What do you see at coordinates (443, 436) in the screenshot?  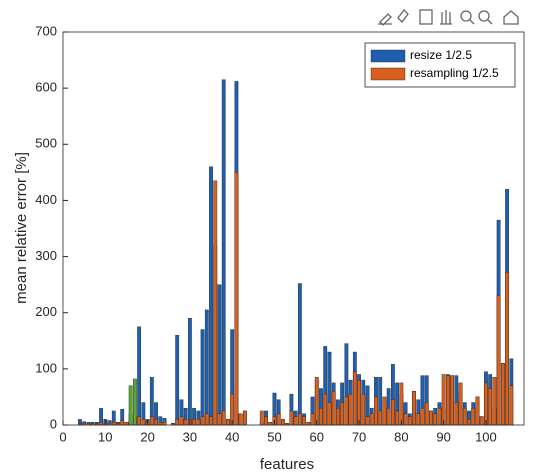 I see `x-tick-label: 90` at bounding box center [443, 436].